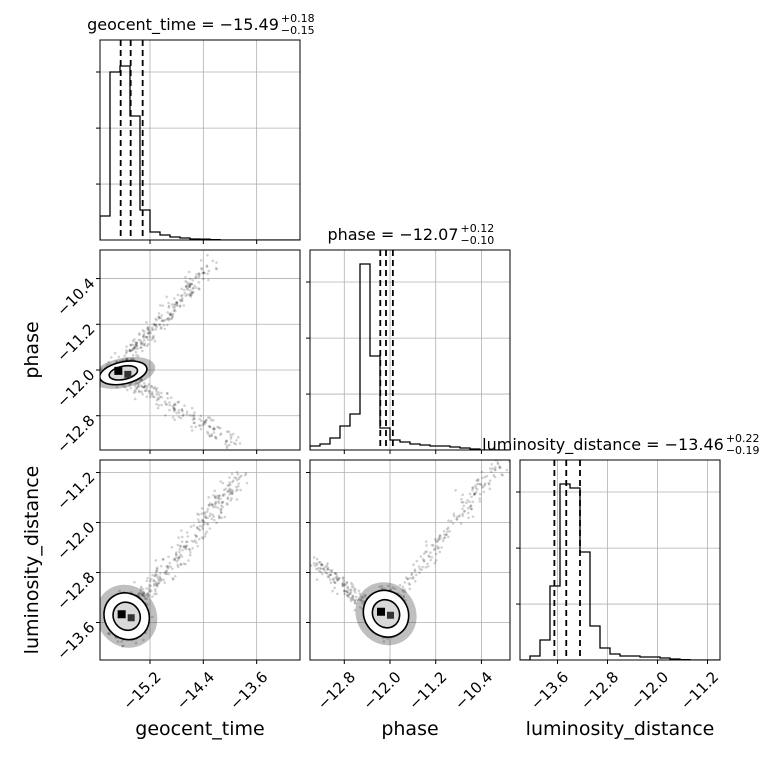  I want to click on y-tick-label: −12.8, so click(75, 433).